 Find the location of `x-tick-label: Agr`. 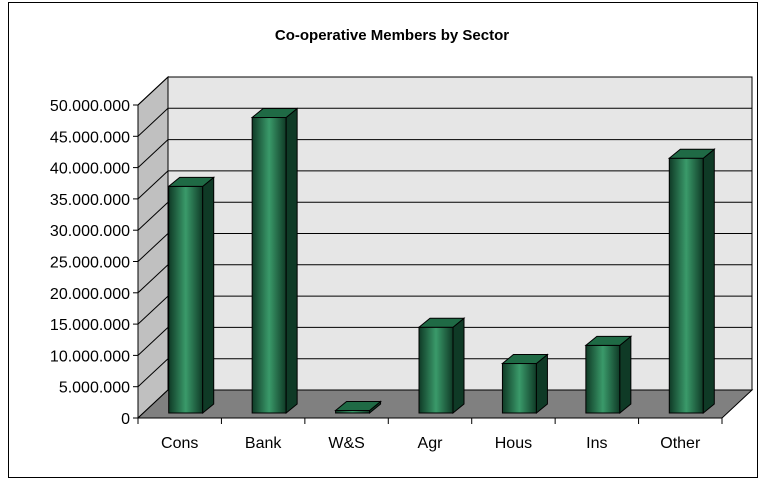

x-tick-label: Agr is located at coordinates (431, 443).